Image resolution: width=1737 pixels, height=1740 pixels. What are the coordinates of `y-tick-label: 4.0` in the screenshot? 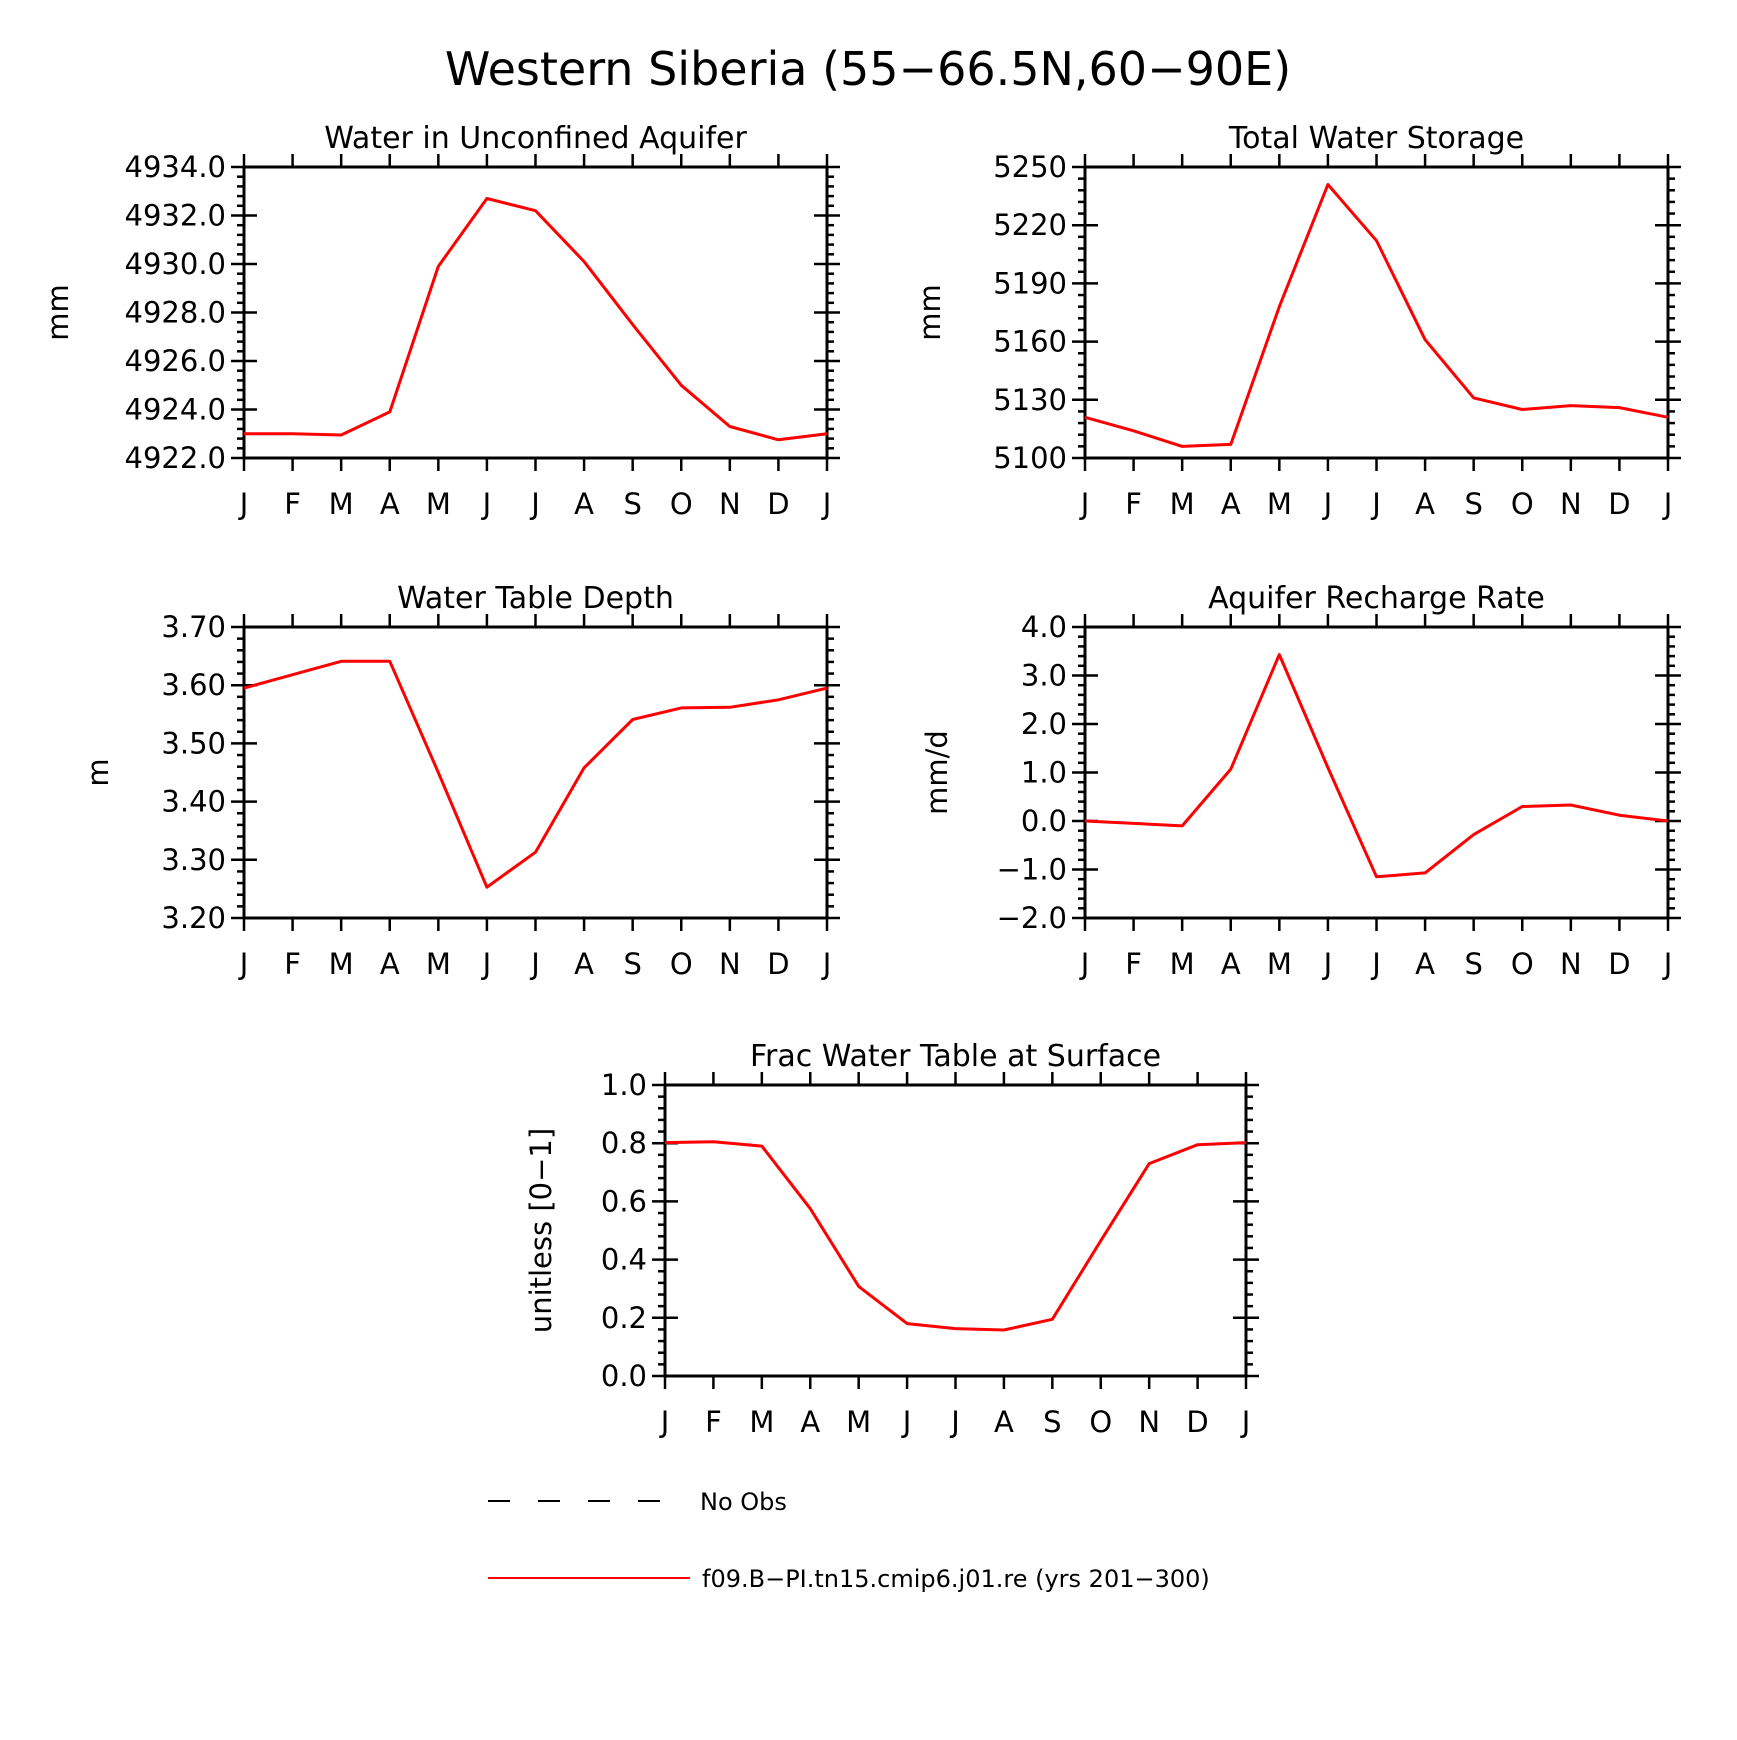 It's located at (1044, 627).